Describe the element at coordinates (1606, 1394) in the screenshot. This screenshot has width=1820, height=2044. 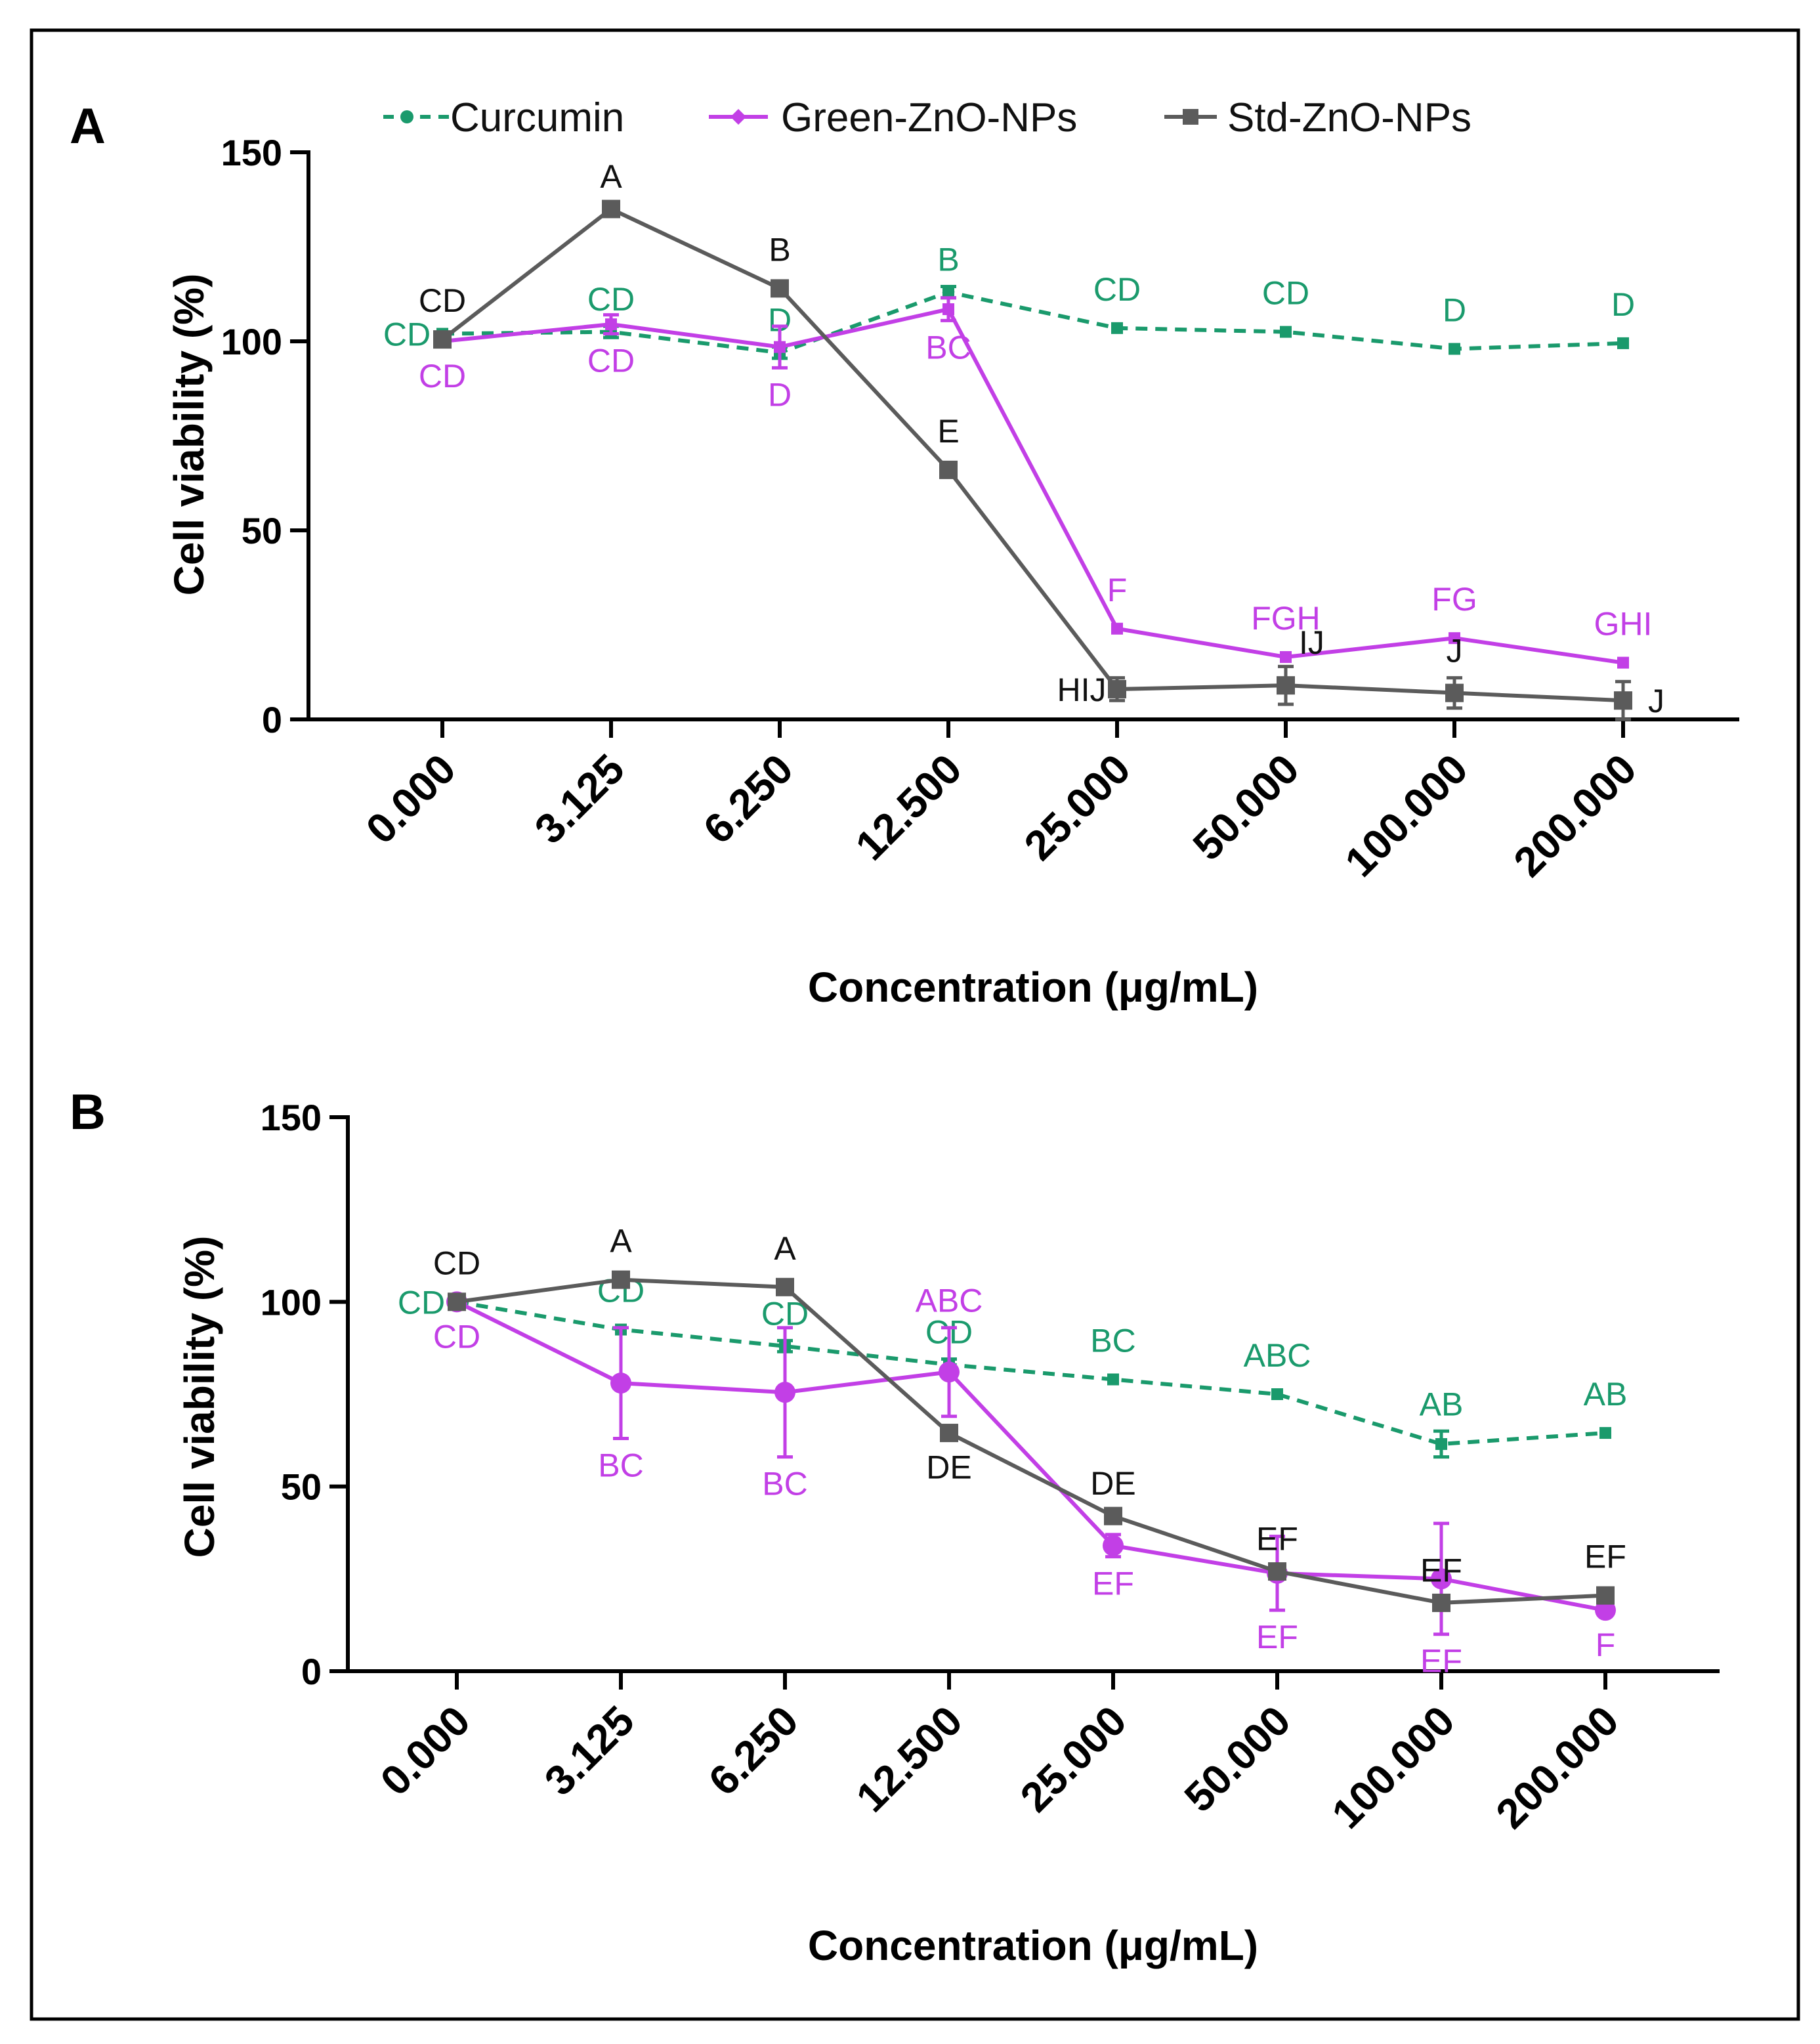
I see `panel-b-curcumin-significance-label: AB` at that location.